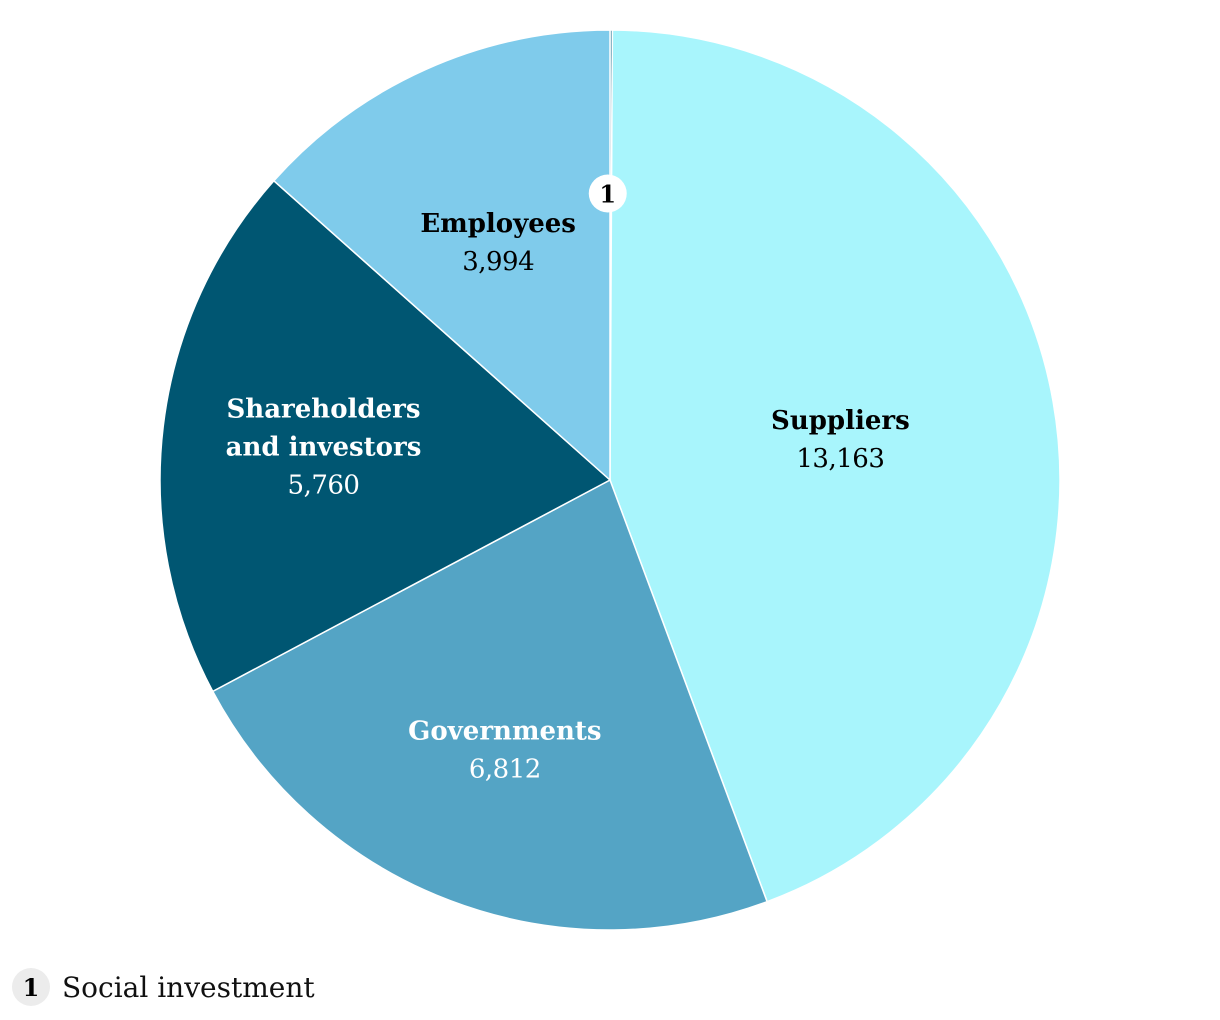  I want to click on slice-value-shareholders-and-investors: 5,760, so click(324, 485).